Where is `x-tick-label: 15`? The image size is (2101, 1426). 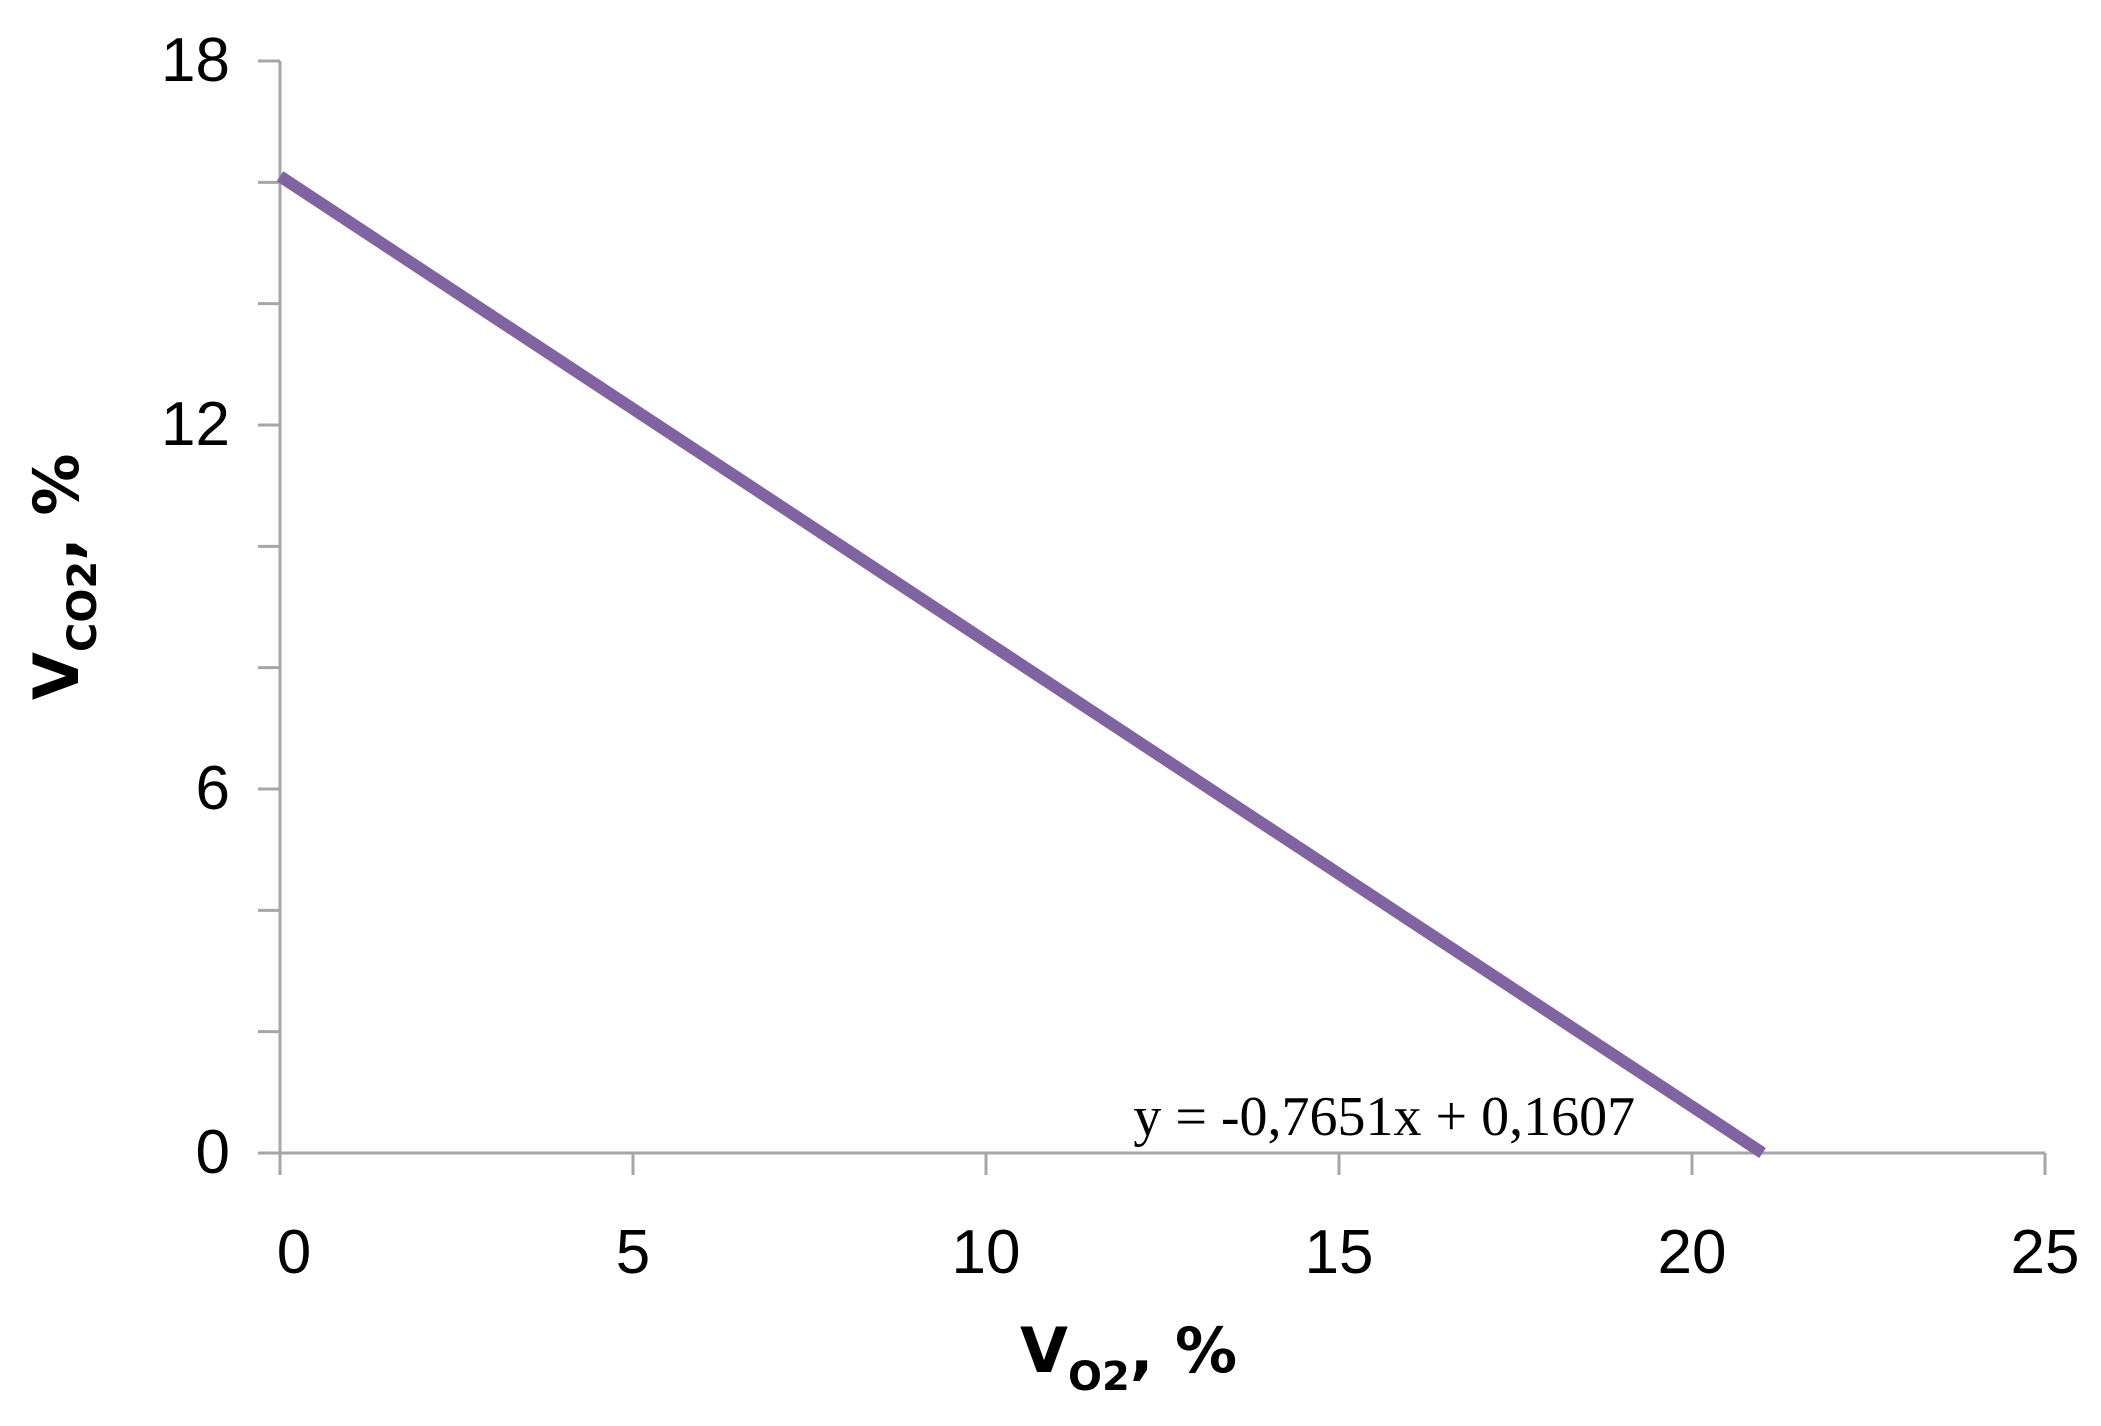
x-tick-label: 15 is located at coordinates (1339, 1252).